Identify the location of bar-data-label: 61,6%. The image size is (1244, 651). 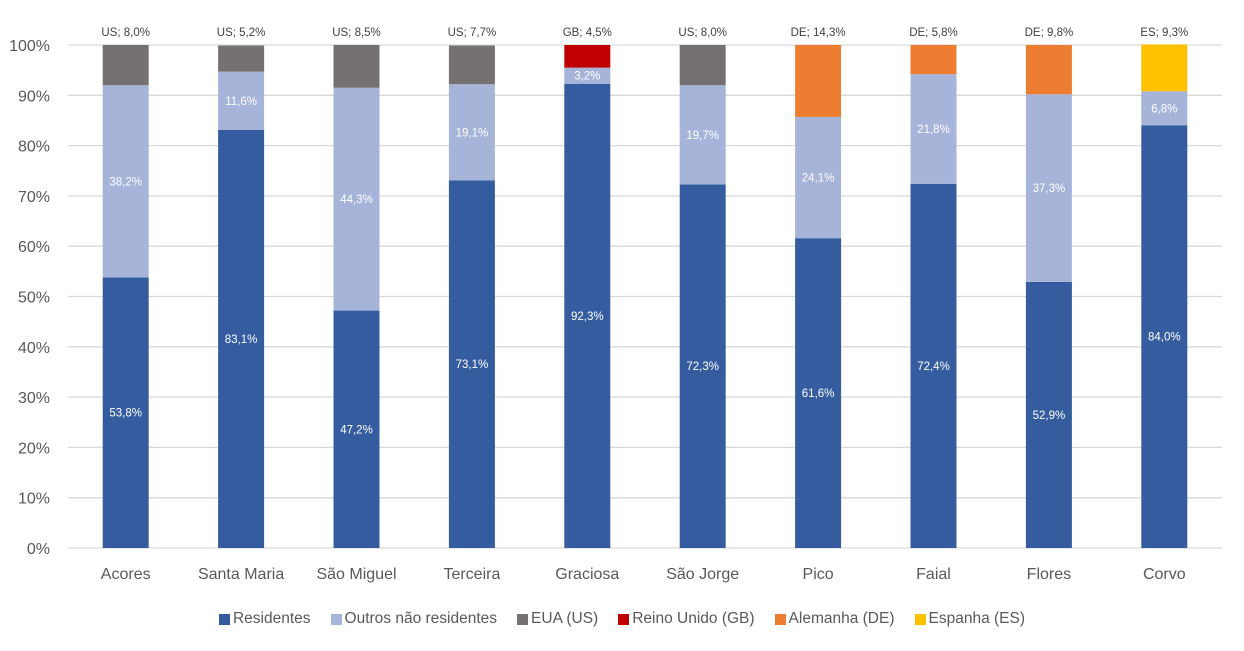
(818, 394).